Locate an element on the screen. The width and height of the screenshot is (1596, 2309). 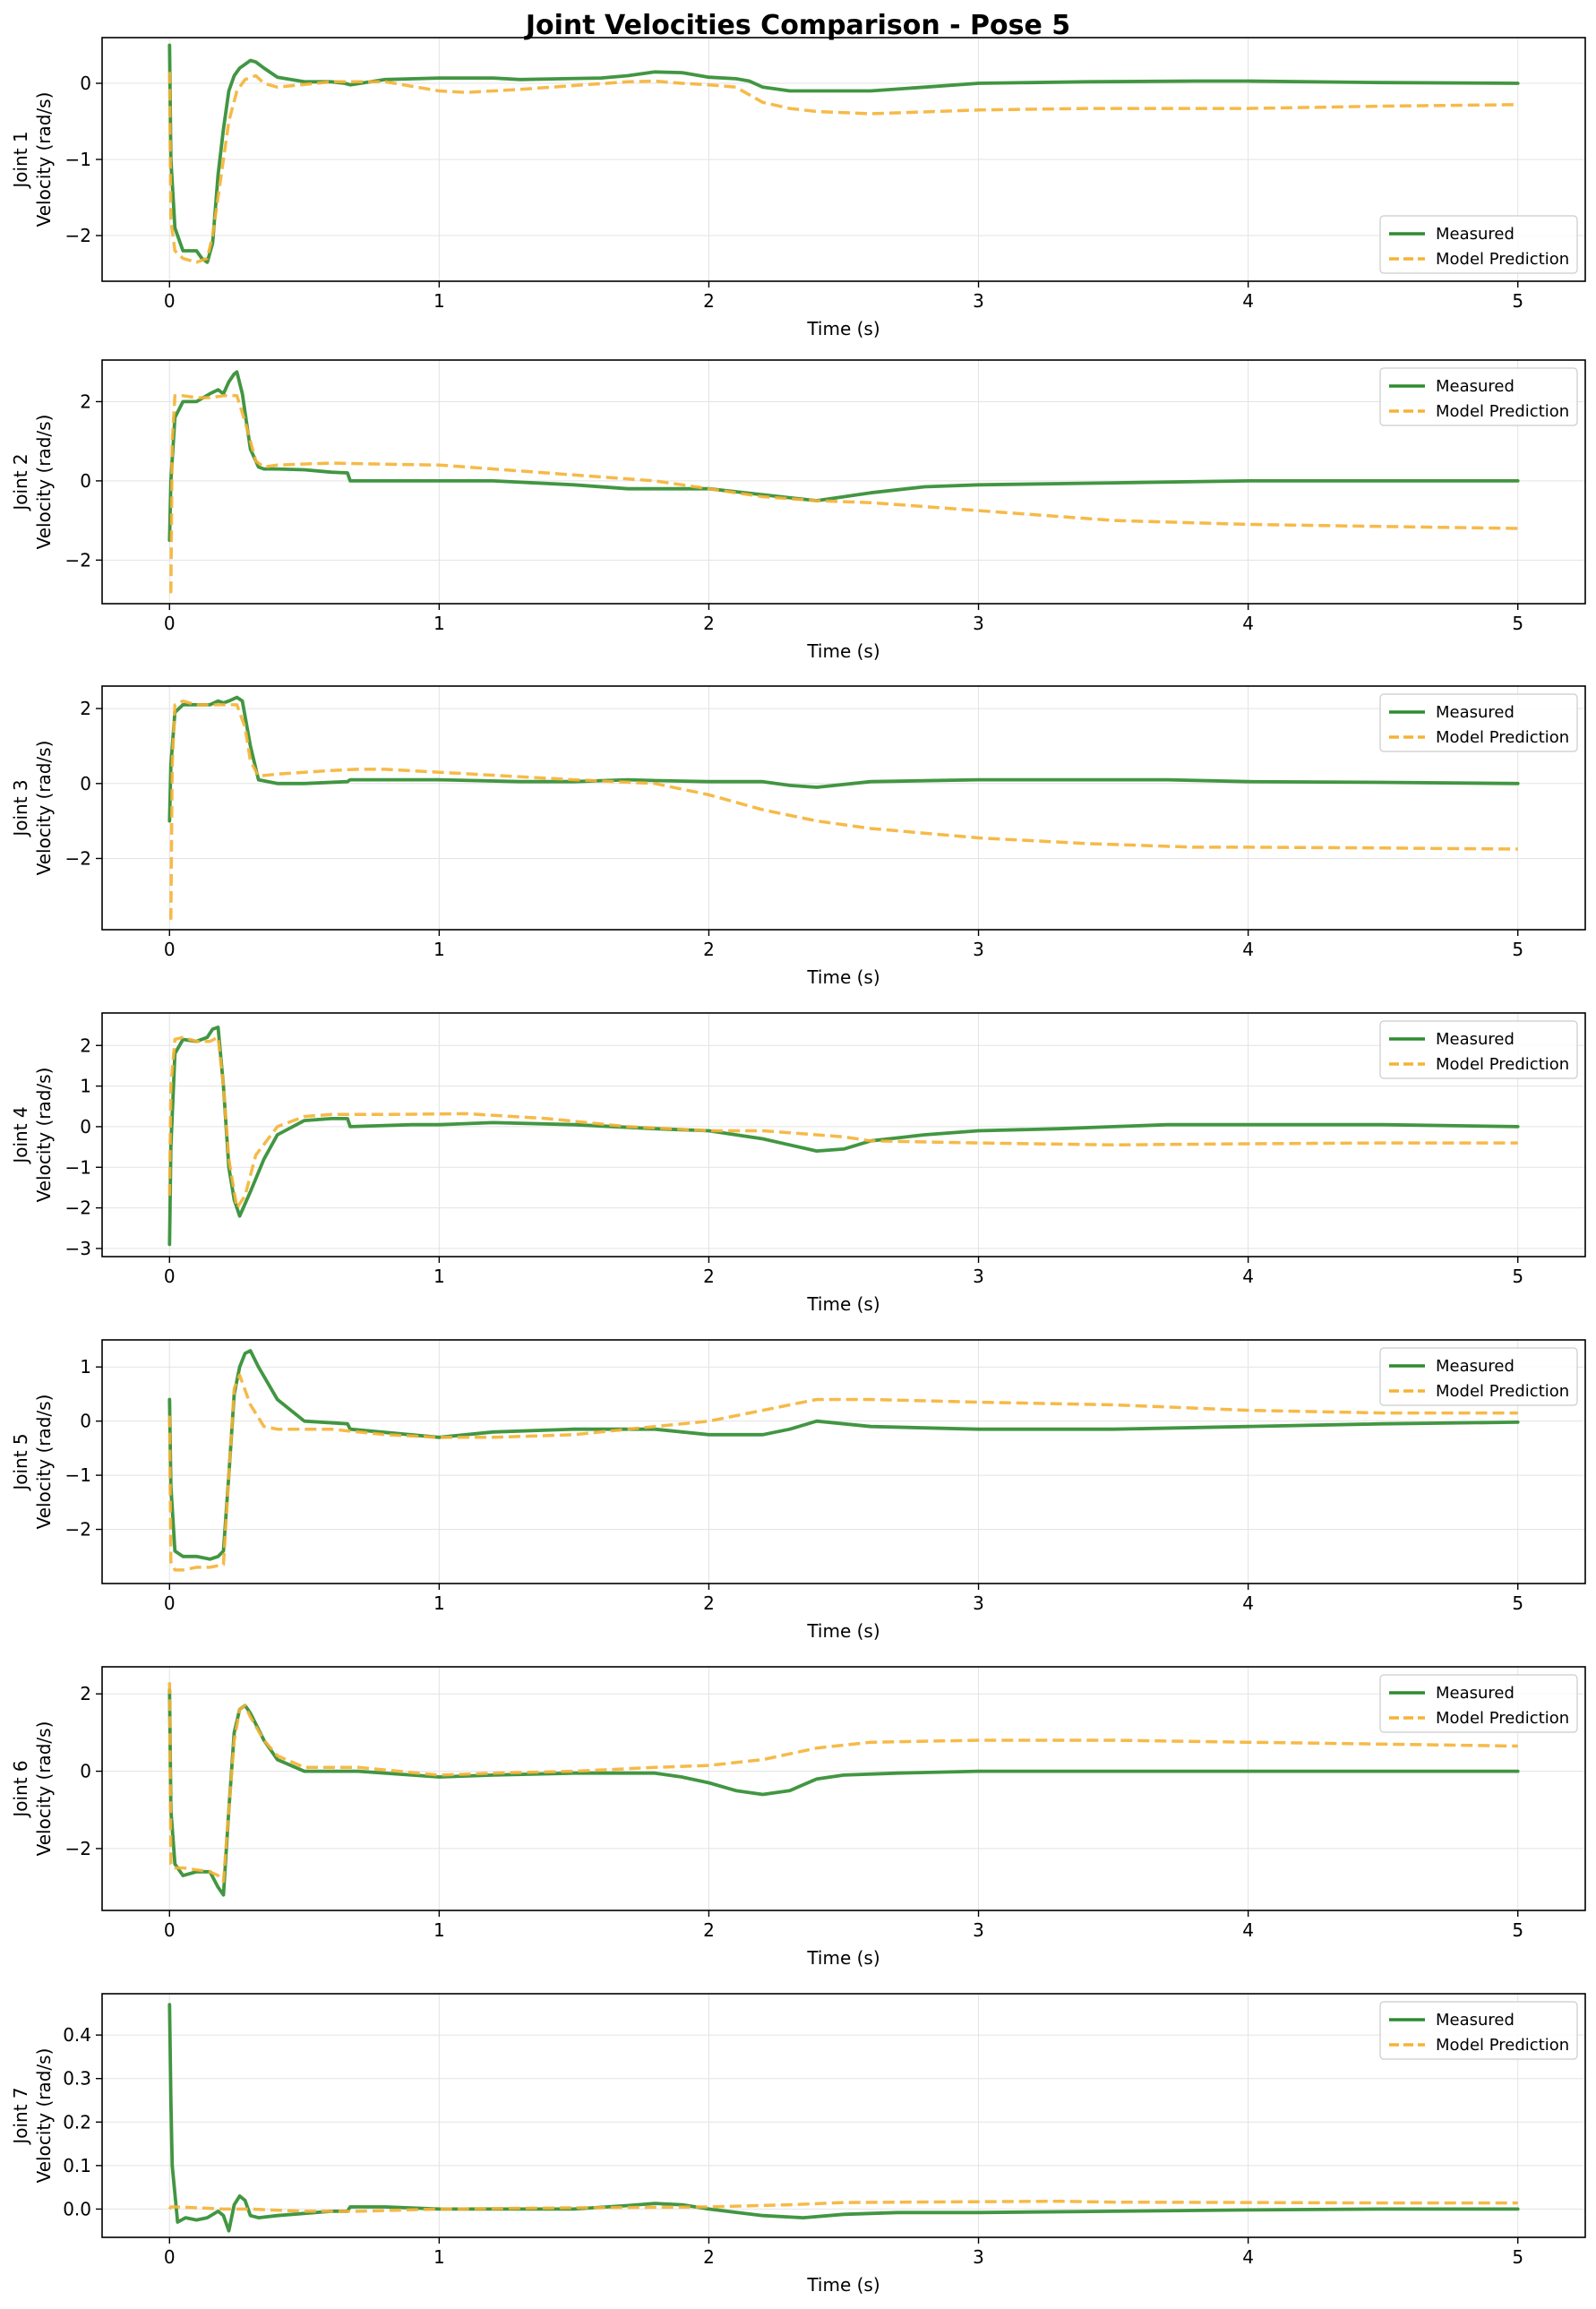
y-axis-label: Joint 6 Velocity (rad/s) is located at coordinates (32, 1789).